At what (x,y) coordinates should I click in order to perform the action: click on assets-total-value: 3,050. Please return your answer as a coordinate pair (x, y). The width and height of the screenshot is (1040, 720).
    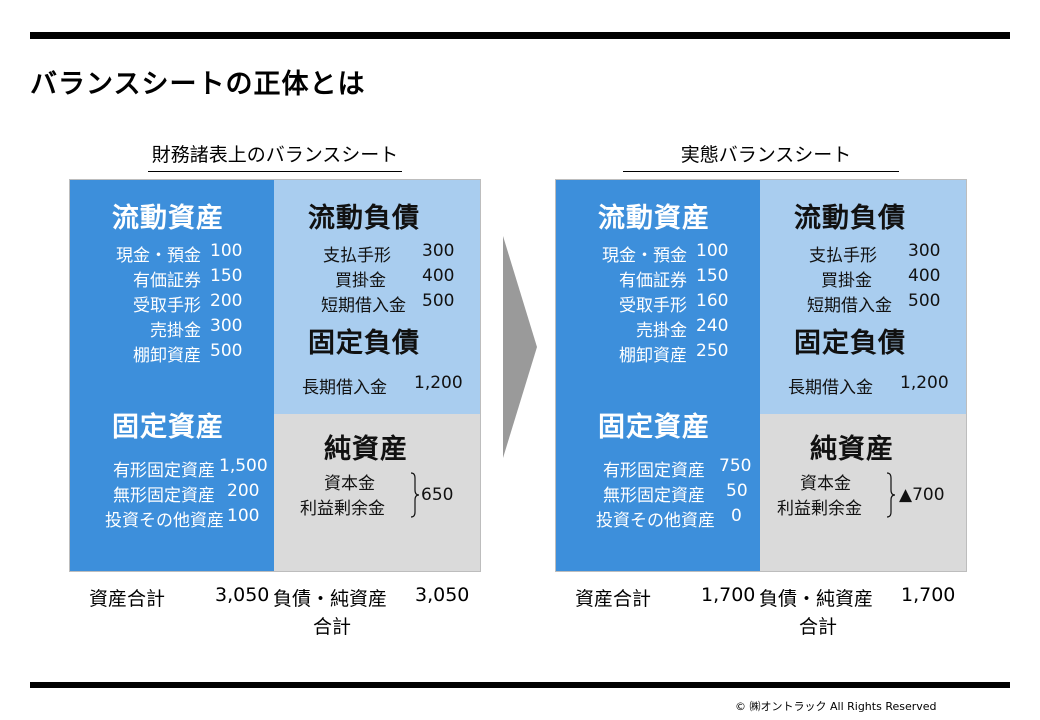
    Looking at the image, I should click on (242, 595).